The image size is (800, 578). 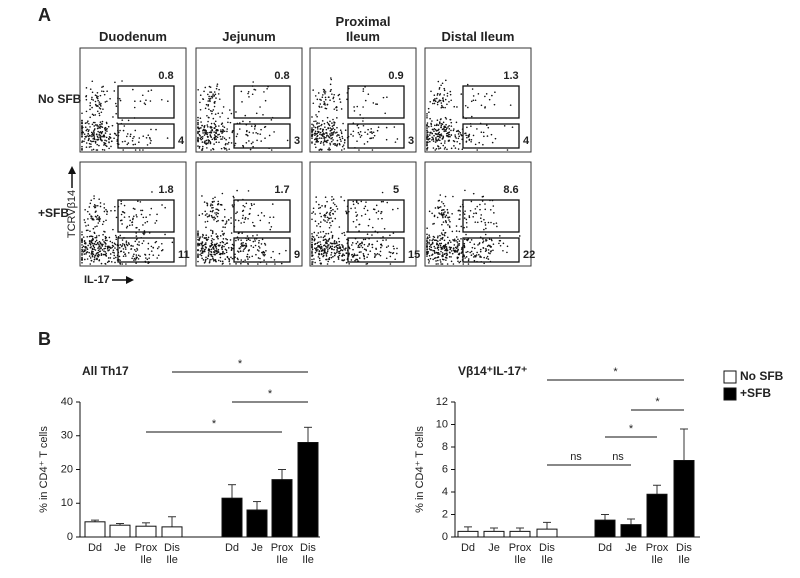 What do you see at coordinates (363, 26) in the screenshot?
I see `column-header: Proximal Ileum` at bounding box center [363, 26].